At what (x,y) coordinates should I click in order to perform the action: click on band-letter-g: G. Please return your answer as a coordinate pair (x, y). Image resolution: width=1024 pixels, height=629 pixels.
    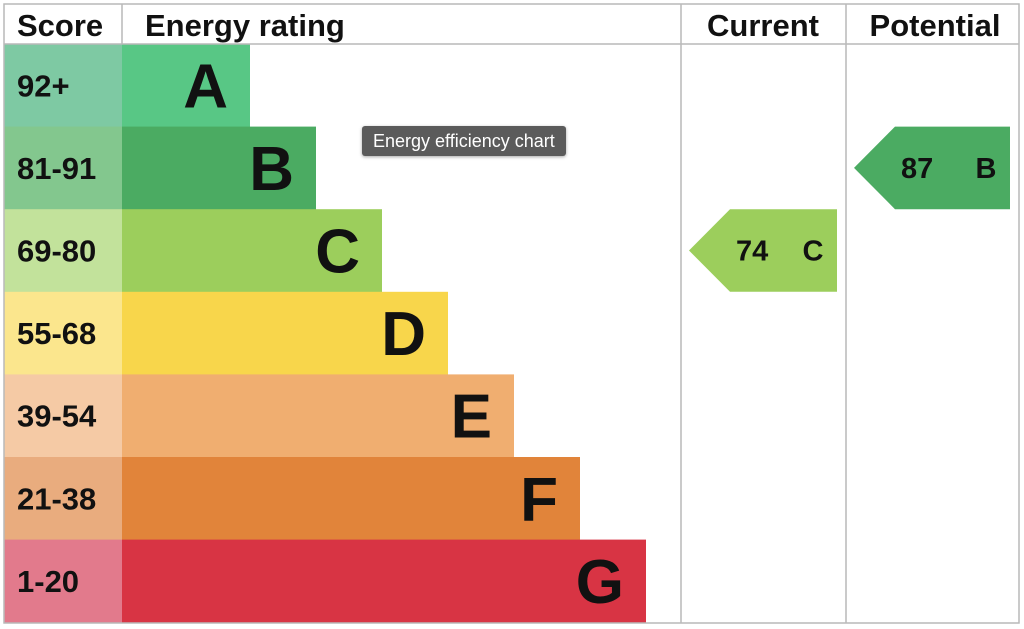
    Looking at the image, I should click on (600, 582).